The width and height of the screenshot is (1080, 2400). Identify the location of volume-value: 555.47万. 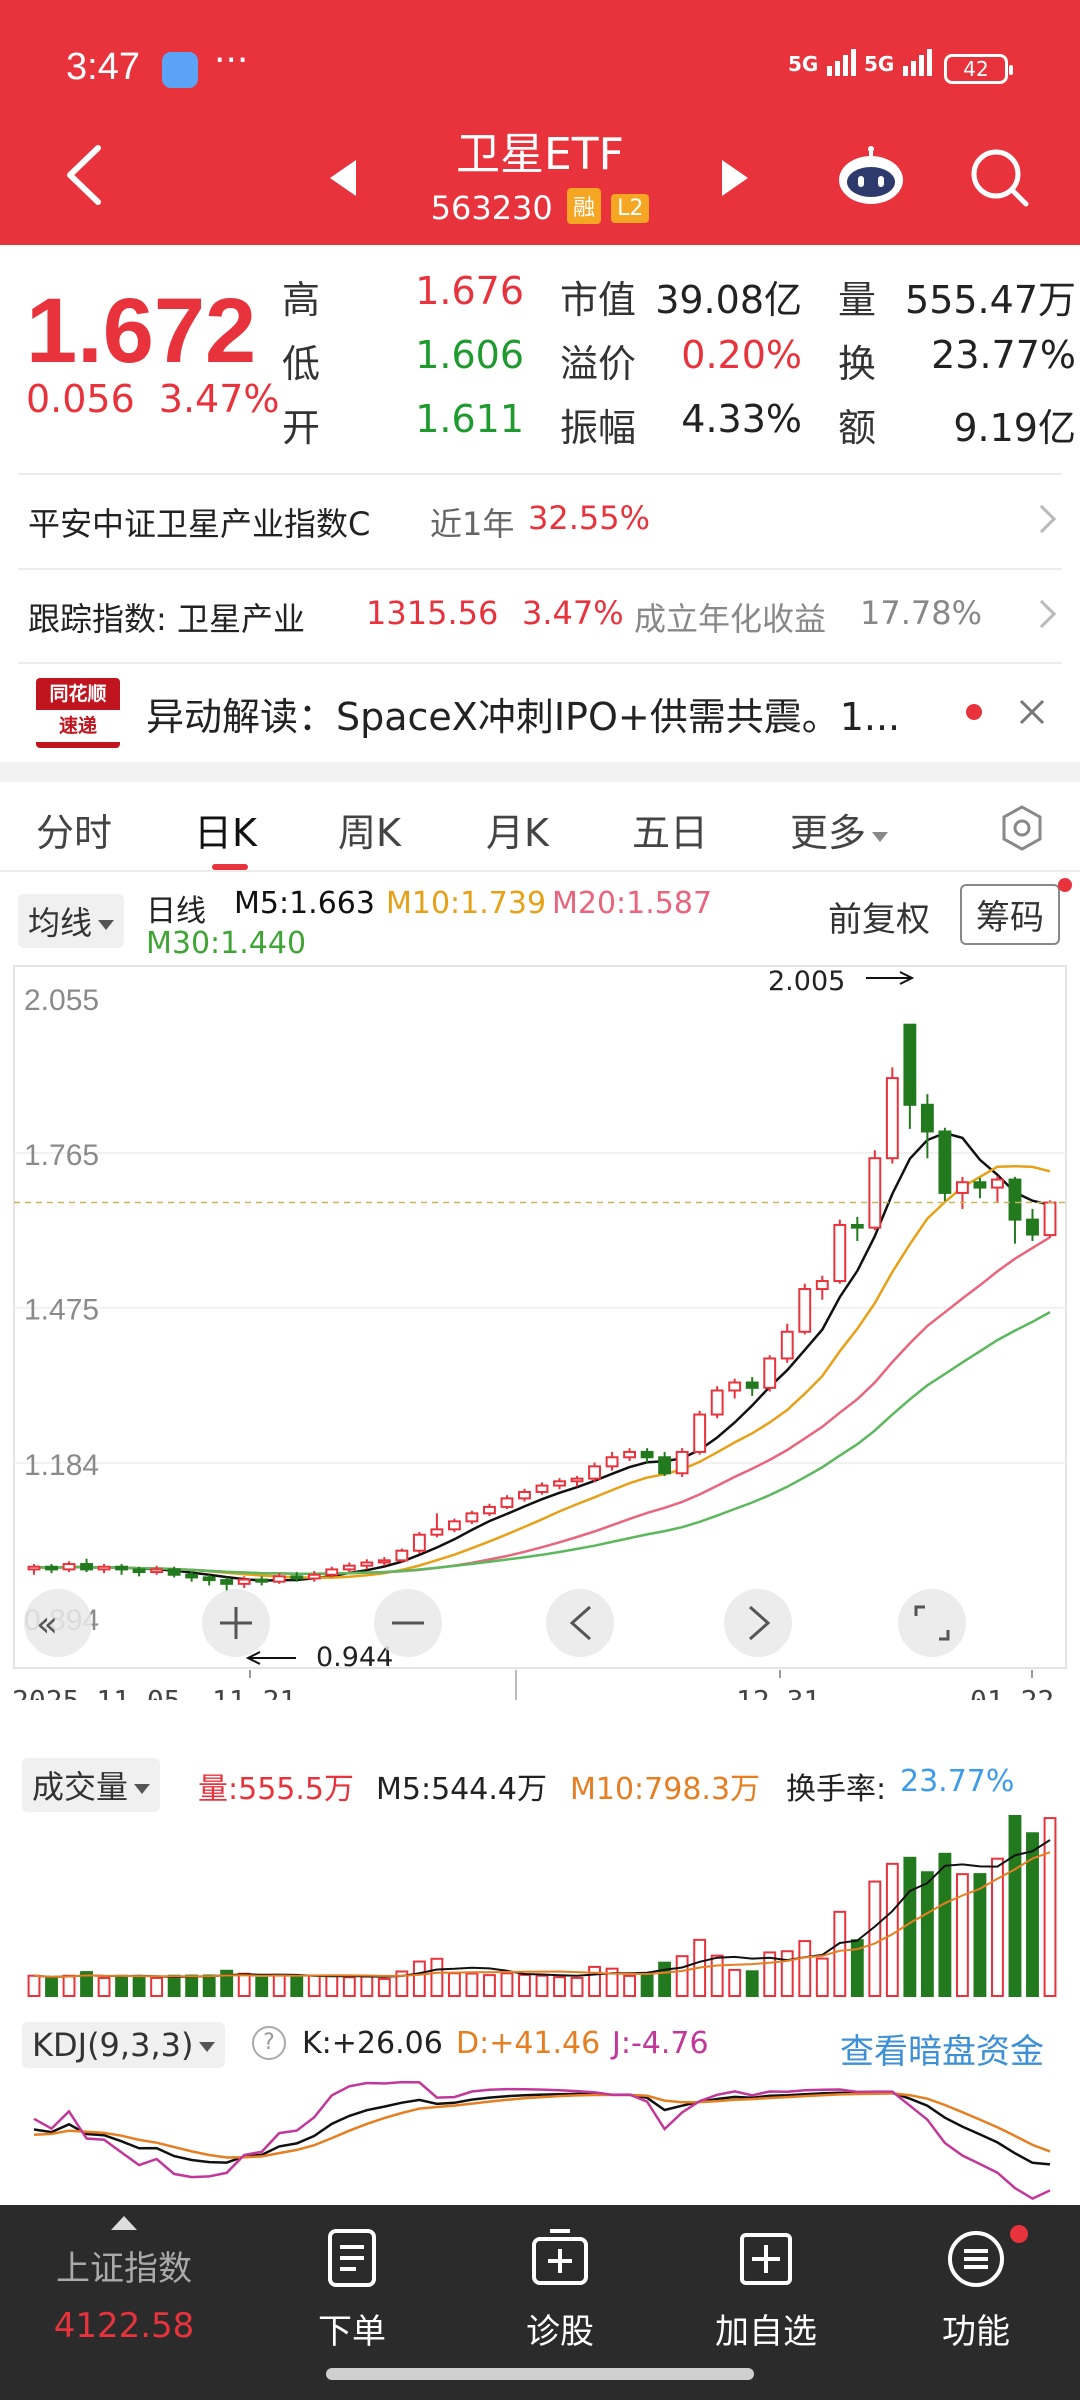
(990, 300).